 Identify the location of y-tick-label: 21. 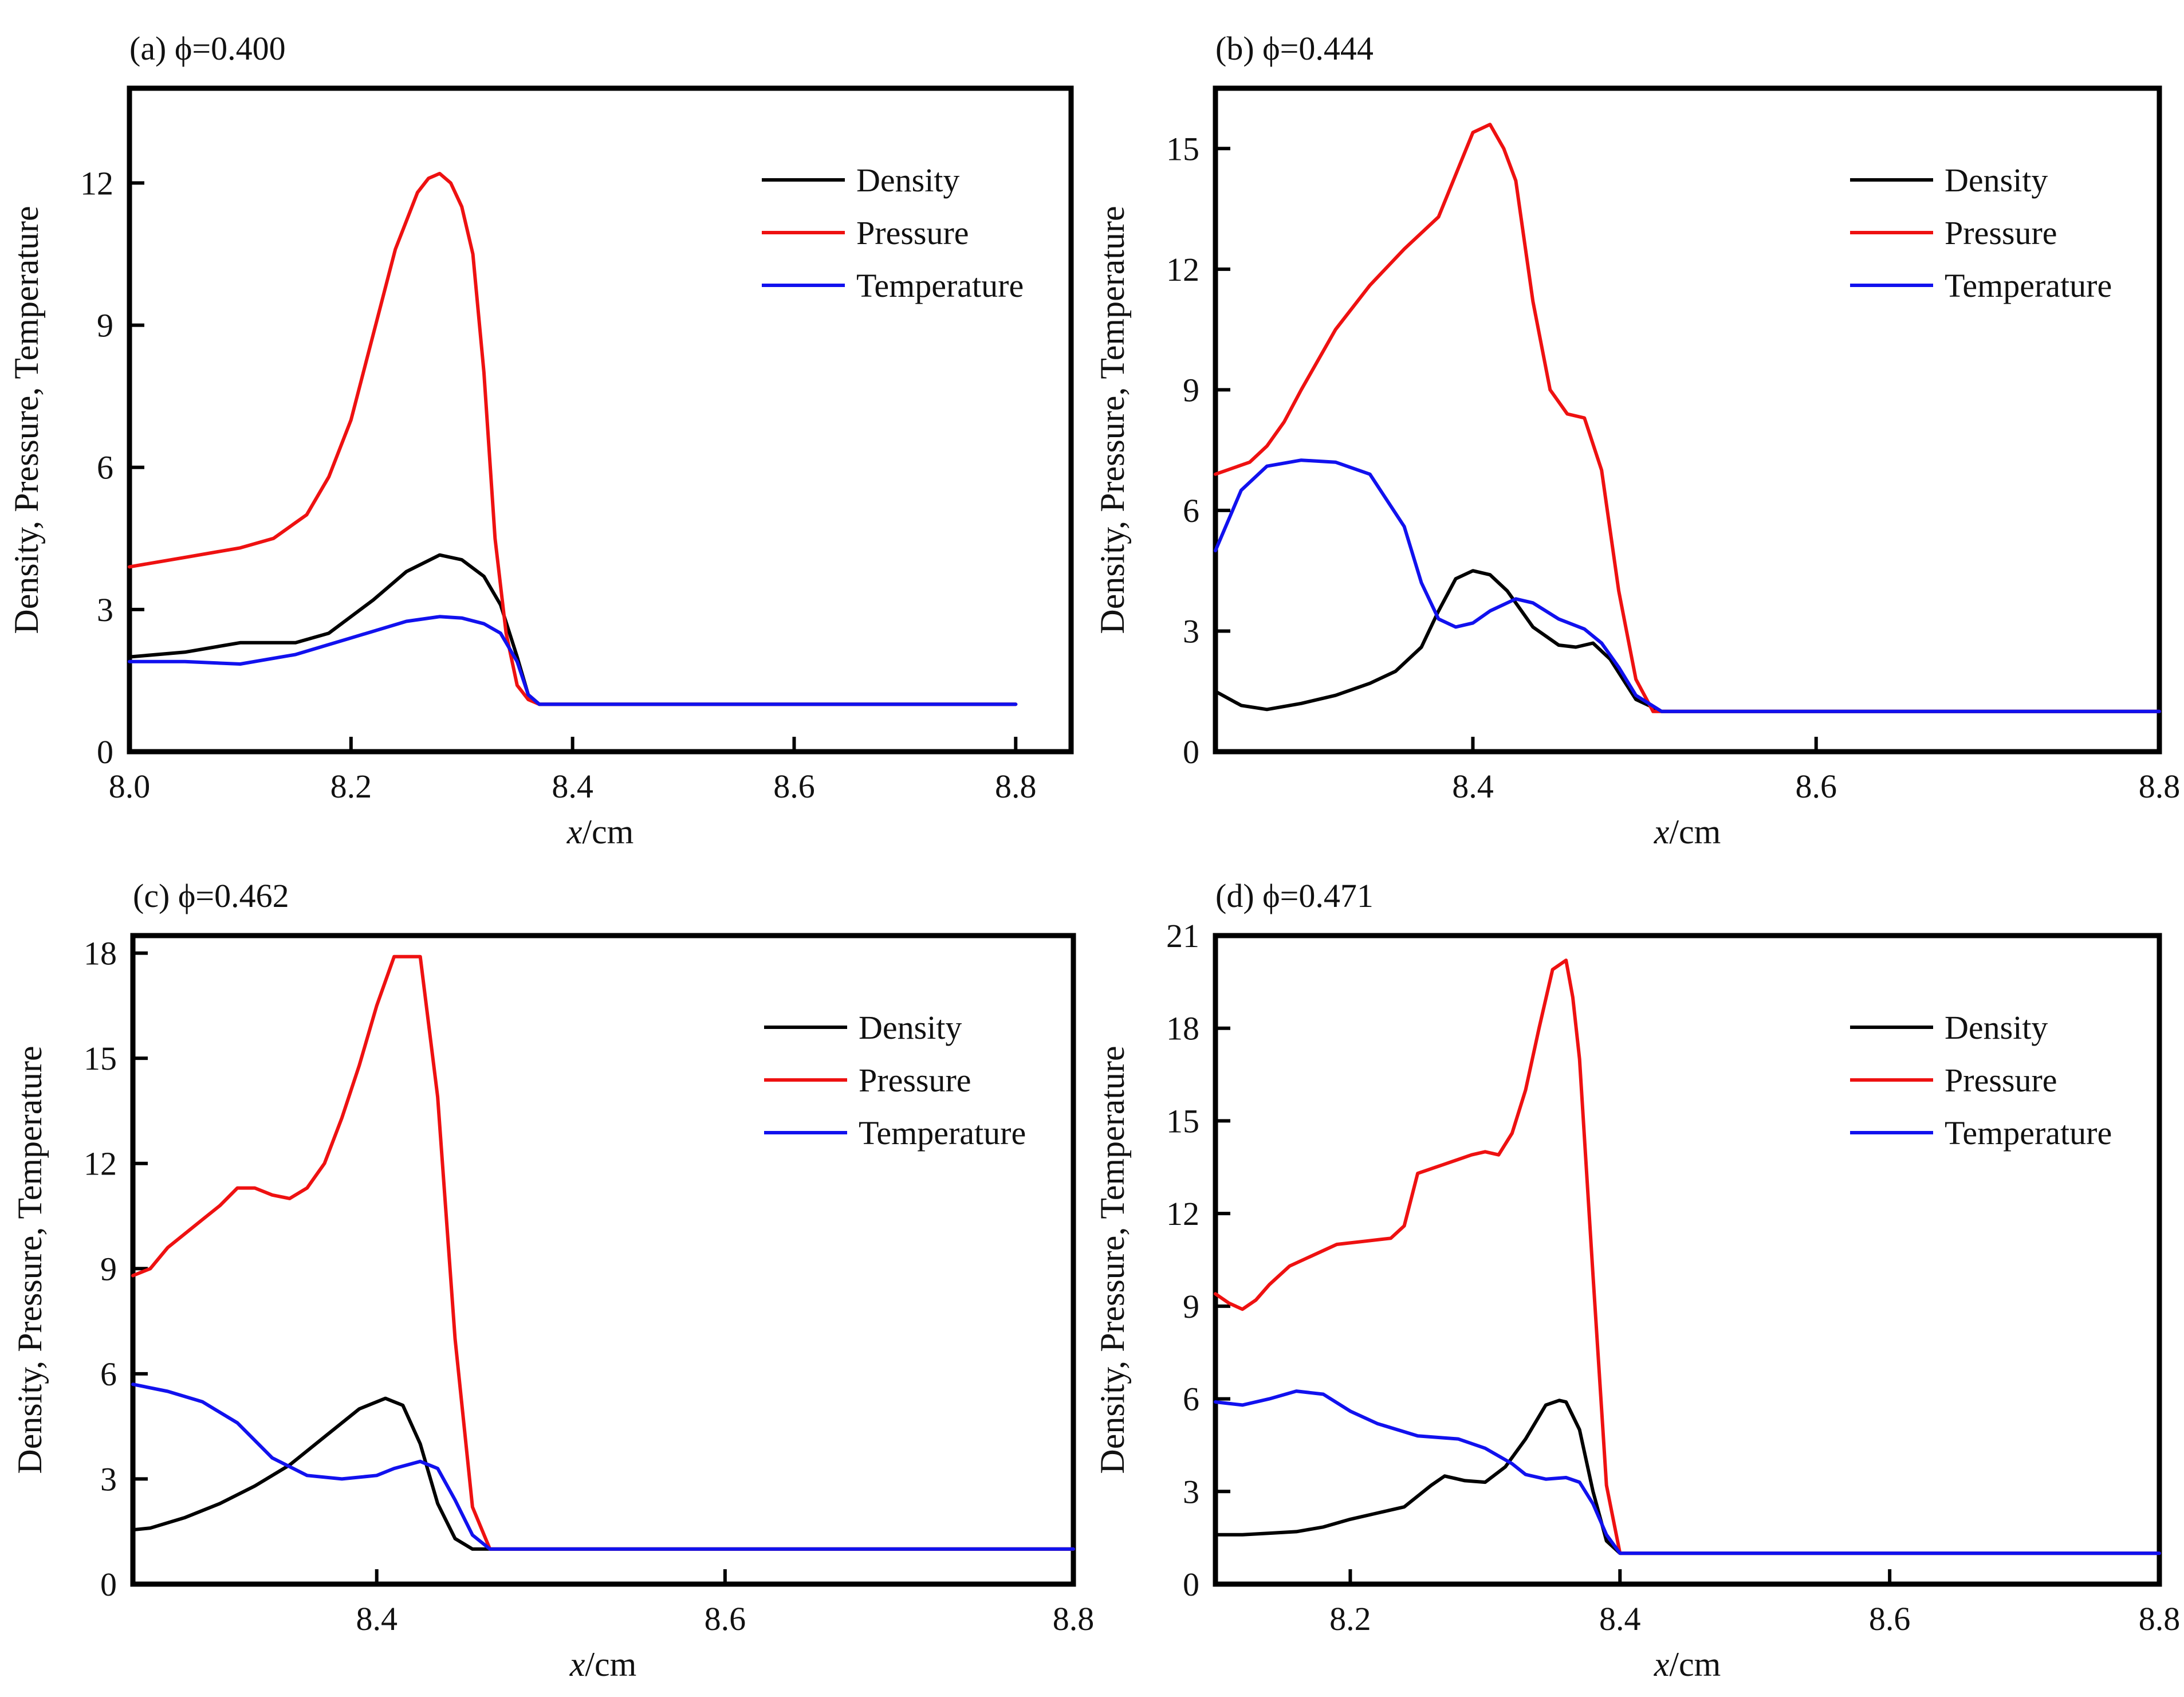
(1182, 936).